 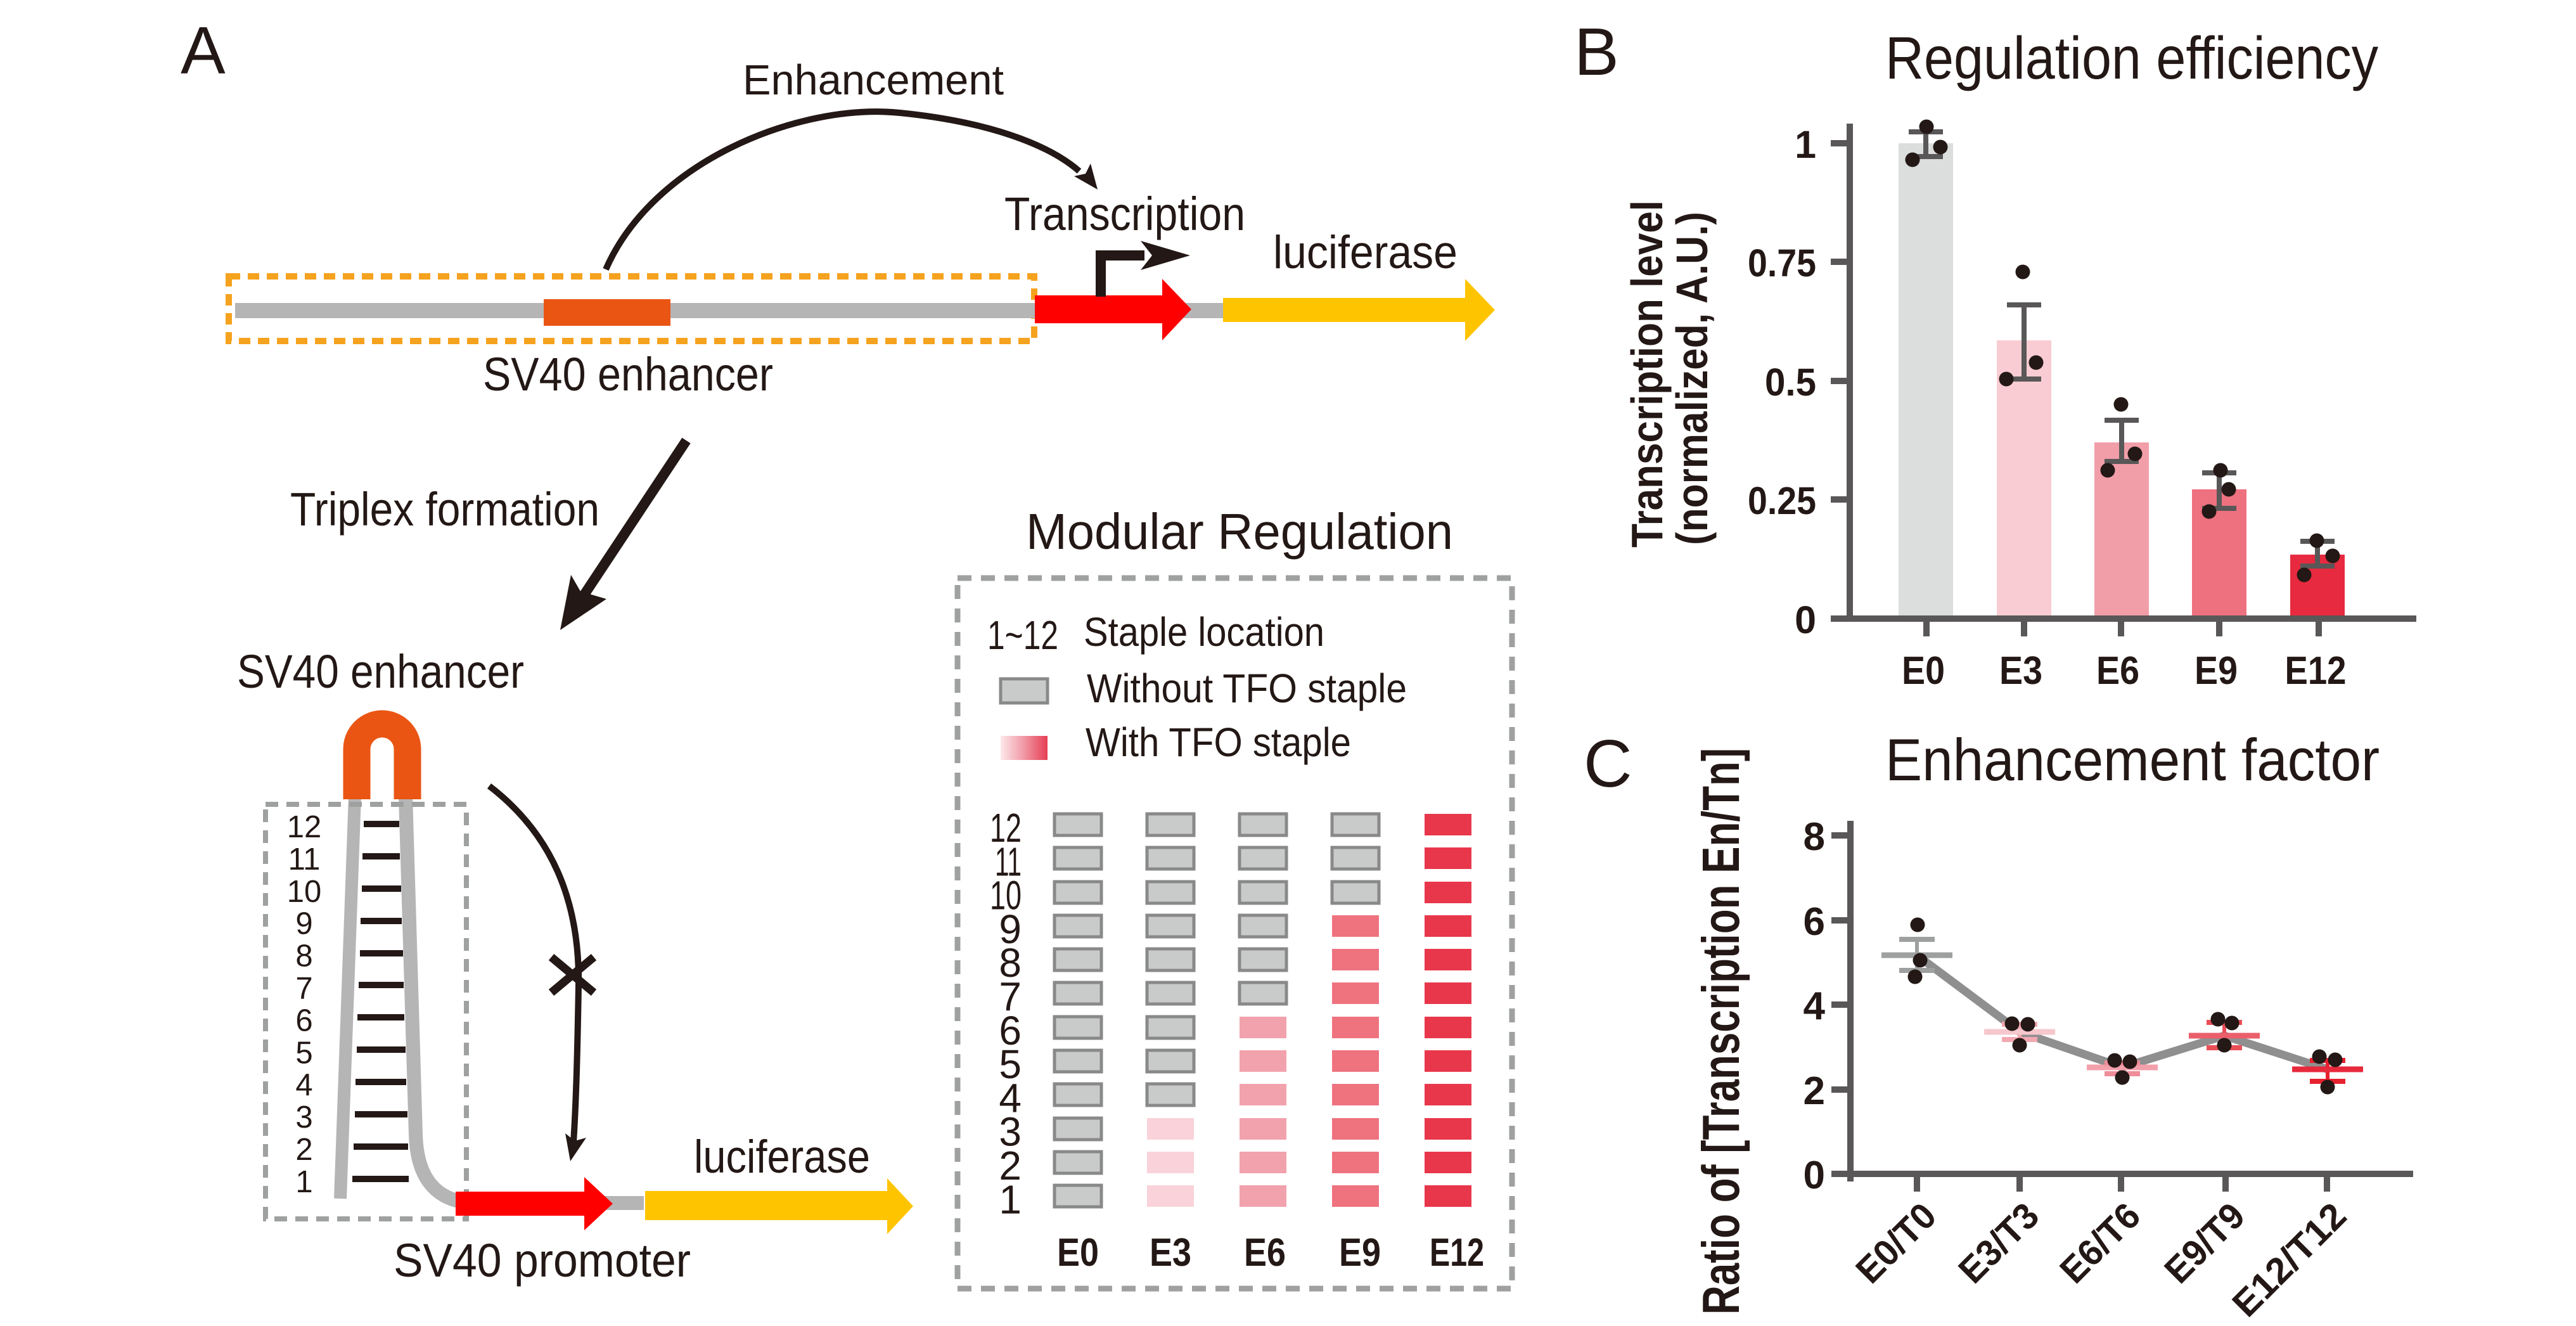 I want to click on svg-text: Regulation efficiency, so click(x=2131, y=59).